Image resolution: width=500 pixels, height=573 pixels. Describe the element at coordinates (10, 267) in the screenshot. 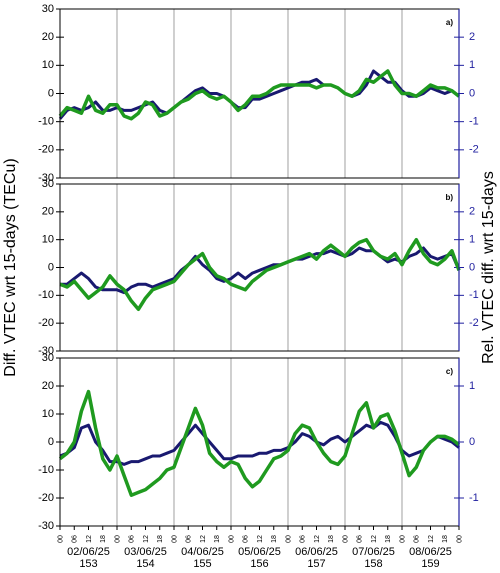

I see `y-axis-label: Diff. VTEC wrt 15-days (TECu)` at that location.